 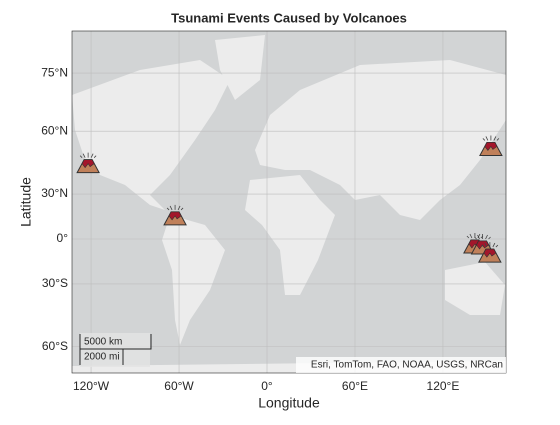 I want to click on x-tick-label: 0°, so click(x=267, y=386).